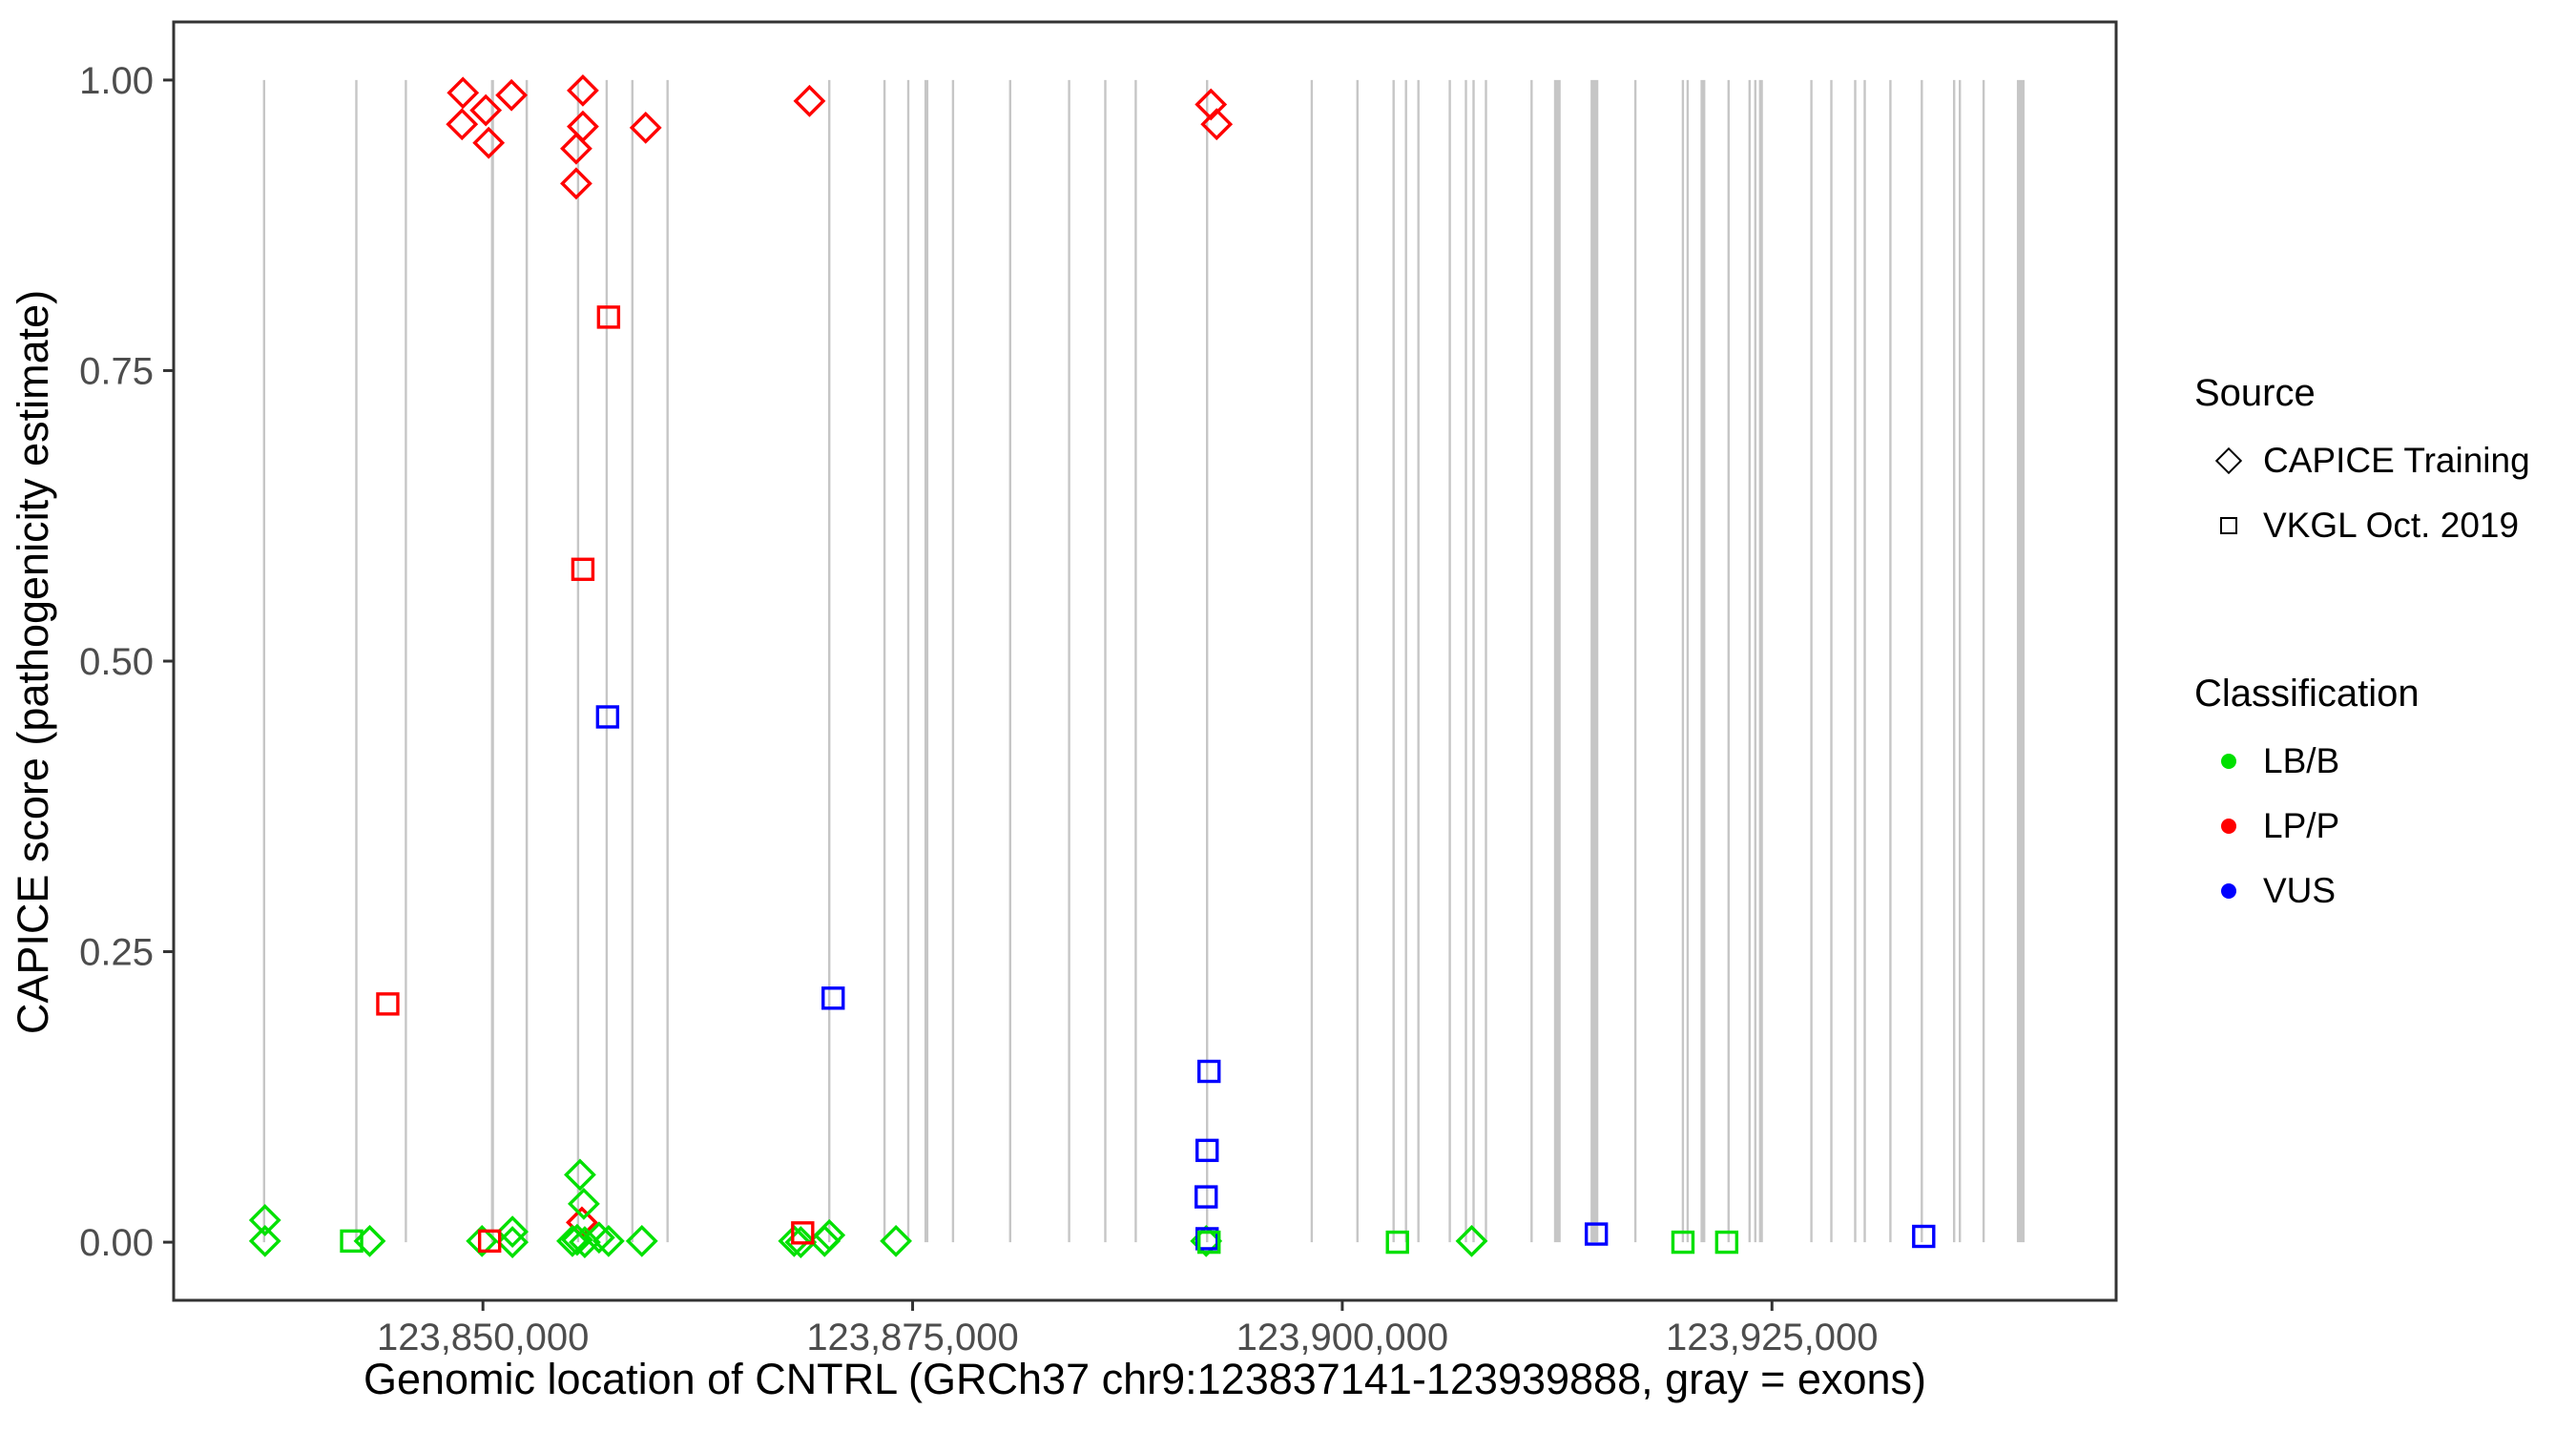 This screenshot has width=2576, height=1431. What do you see at coordinates (2228, 761) in the screenshot?
I see `green-dot-icon` at bounding box center [2228, 761].